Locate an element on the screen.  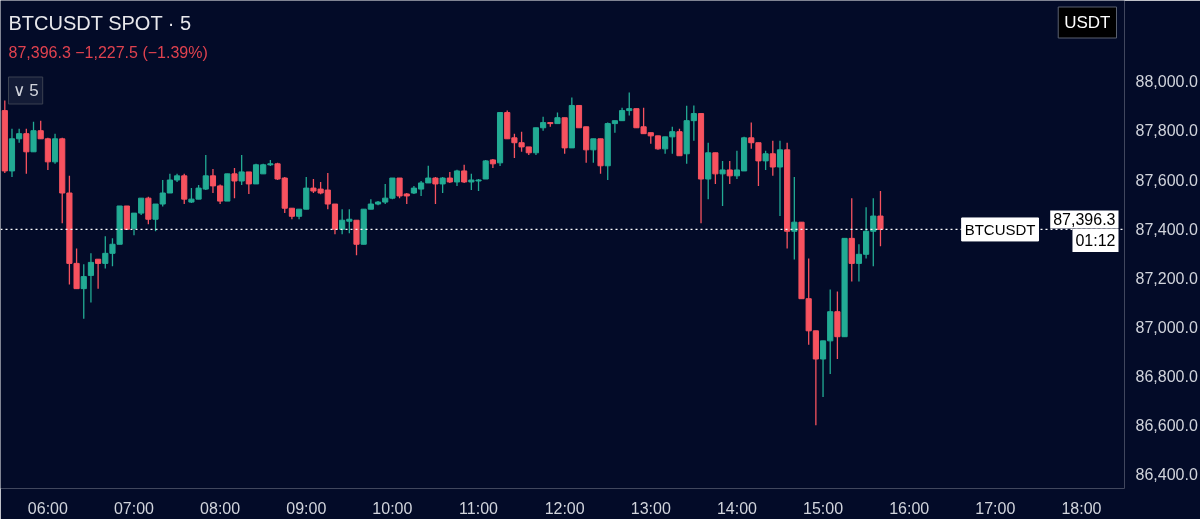
x-tick-label: 07:00 is located at coordinates (134, 508).